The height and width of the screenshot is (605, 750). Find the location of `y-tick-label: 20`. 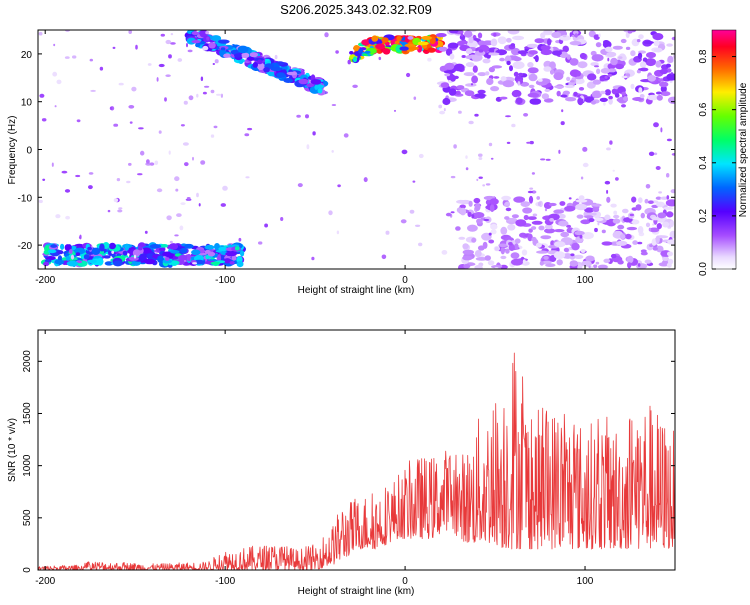

y-tick-label: 20 is located at coordinates (27, 55).